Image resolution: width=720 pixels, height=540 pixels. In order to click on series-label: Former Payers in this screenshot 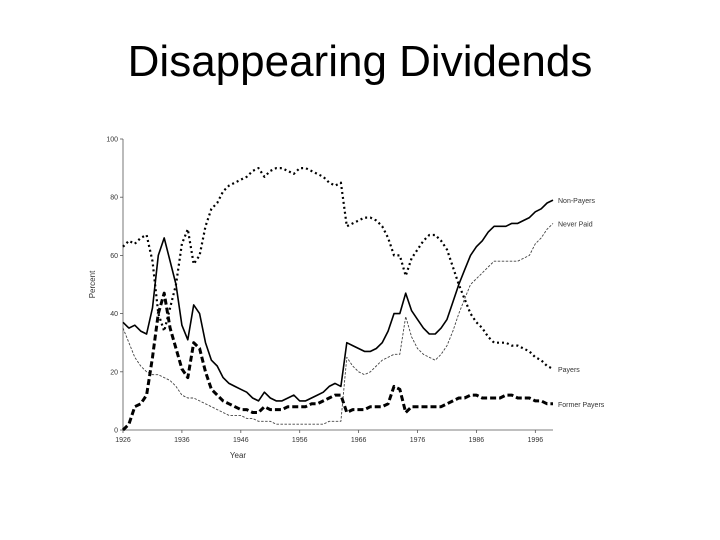, I will do `click(581, 405)`.